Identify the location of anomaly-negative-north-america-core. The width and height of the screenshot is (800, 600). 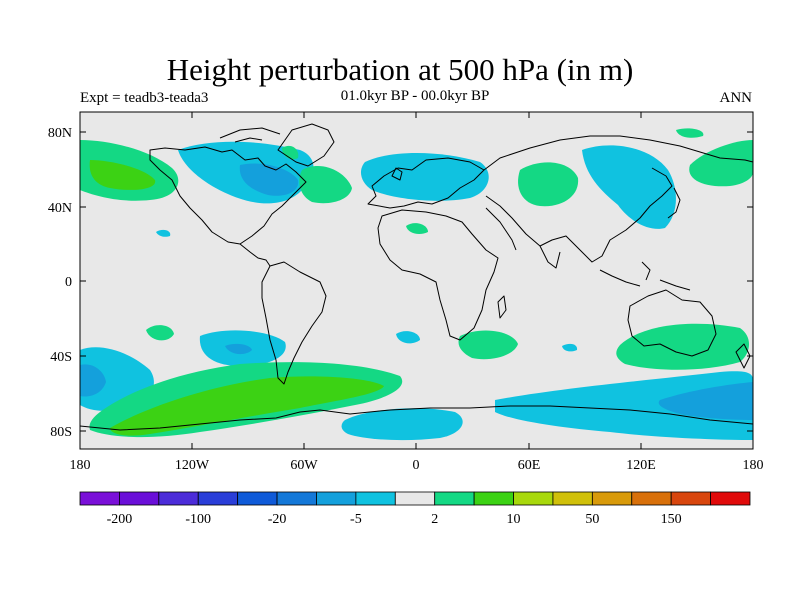
(269, 179).